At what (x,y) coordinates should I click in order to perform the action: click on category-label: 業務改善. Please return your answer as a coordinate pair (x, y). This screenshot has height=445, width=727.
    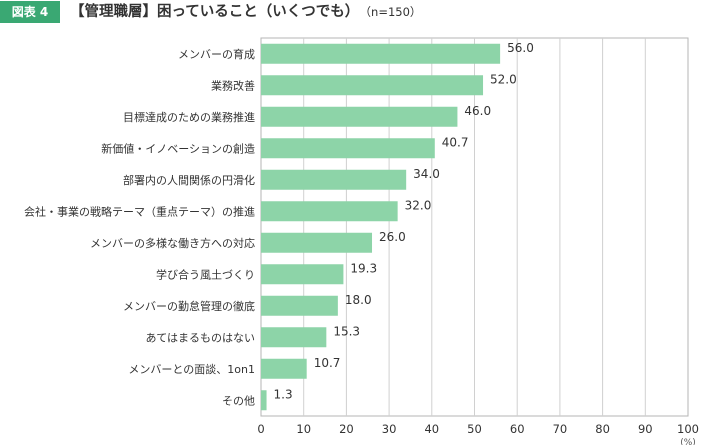
    Looking at the image, I should click on (233, 85).